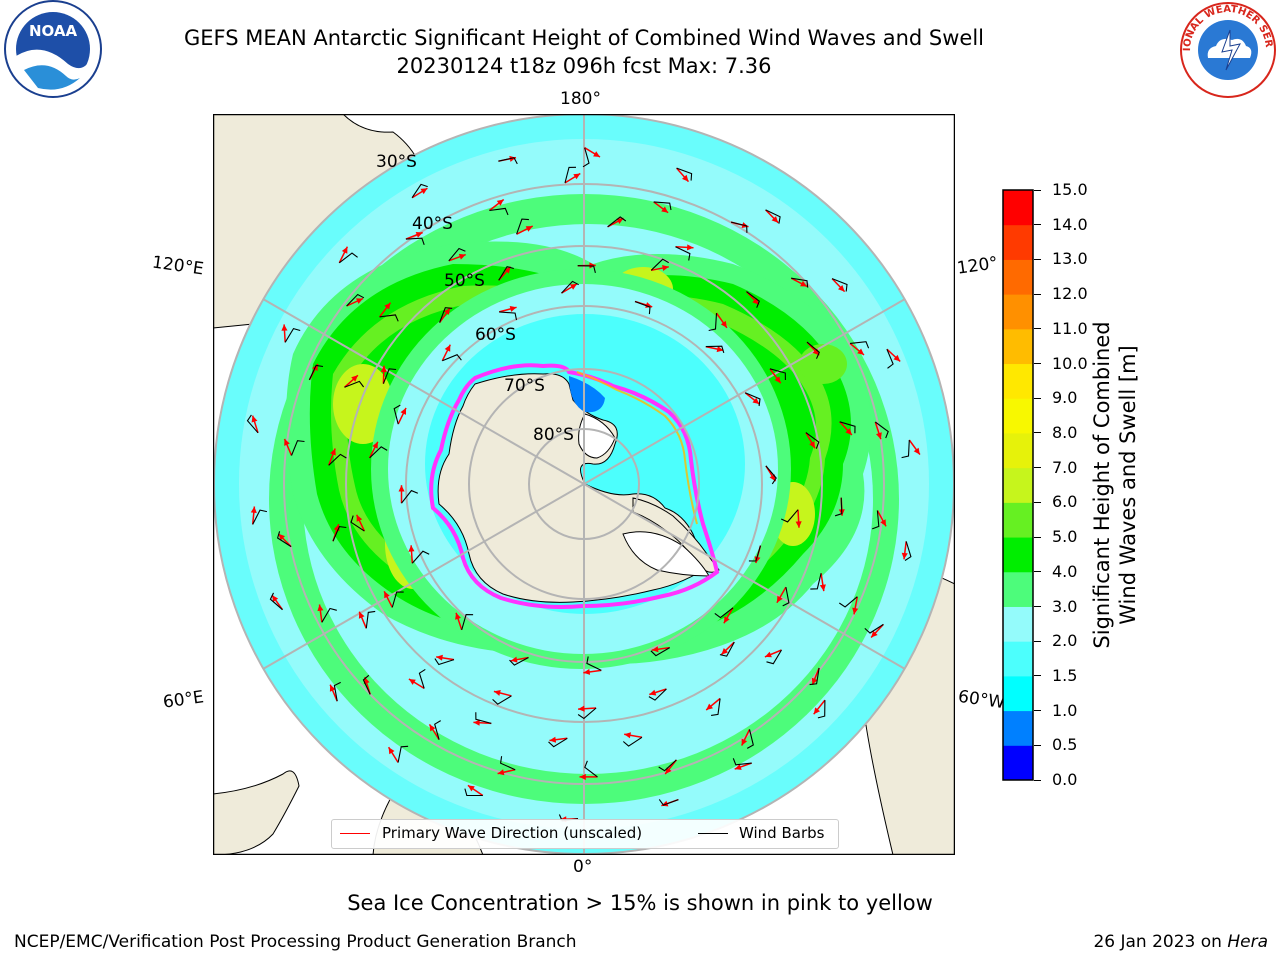 The height and width of the screenshot is (960, 1280). What do you see at coordinates (1226, 49) in the screenshot?
I see `nws-logo: NATIONAL WEATHER SERVICE` at bounding box center [1226, 49].